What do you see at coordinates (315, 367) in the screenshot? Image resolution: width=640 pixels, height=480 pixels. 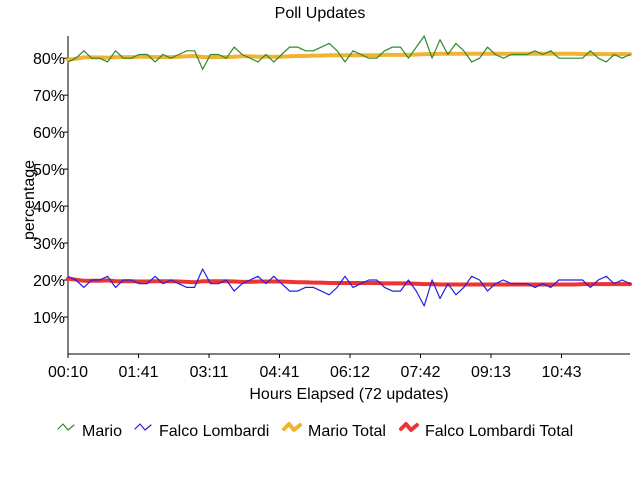 I see `x-ticks: 00:10 01:41 03:11 04:41 06:12 07:42 09:13 10:43` at bounding box center [315, 367].